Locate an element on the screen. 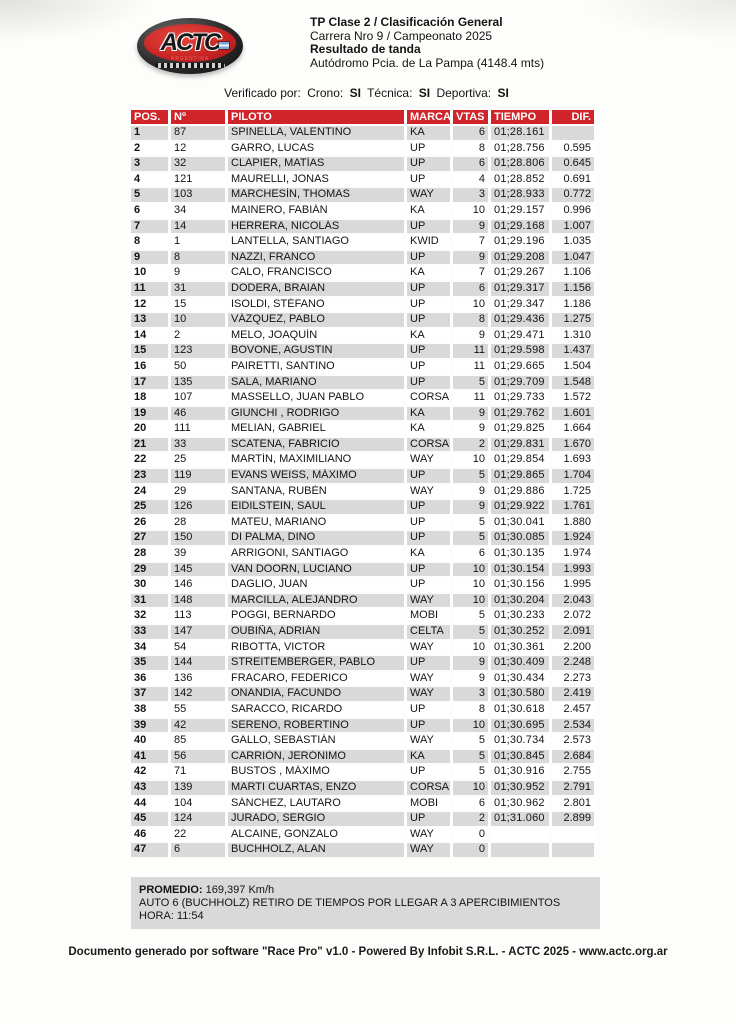 Image resolution: width=736 pixels, height=1024 pixels. table-row: 15 123 BOVONE, AGUSTIN UP 11 01;29.598 1.437 is located at coordinates (362, 351).